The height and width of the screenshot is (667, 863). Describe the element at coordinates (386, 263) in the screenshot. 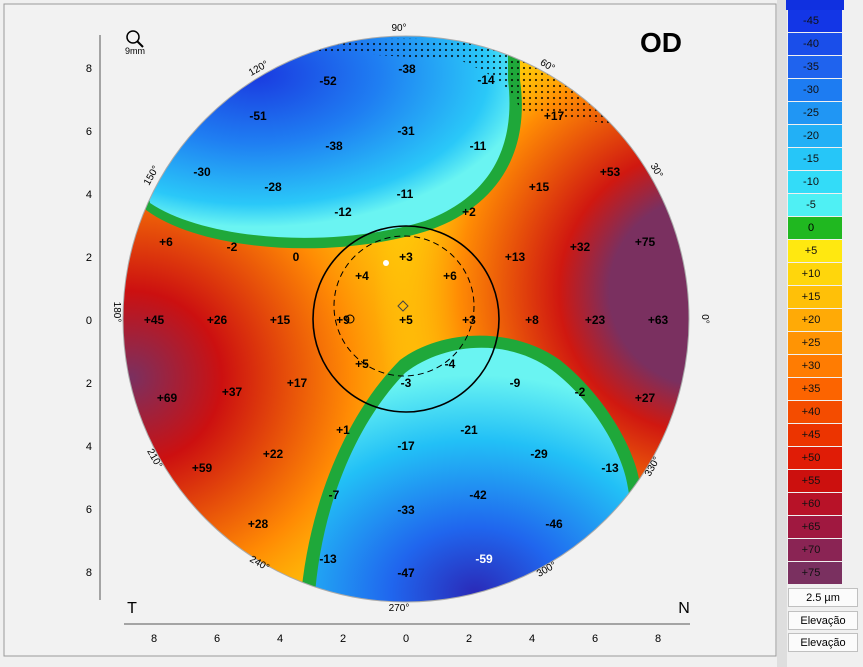

I see `reflex-marker` at that location.